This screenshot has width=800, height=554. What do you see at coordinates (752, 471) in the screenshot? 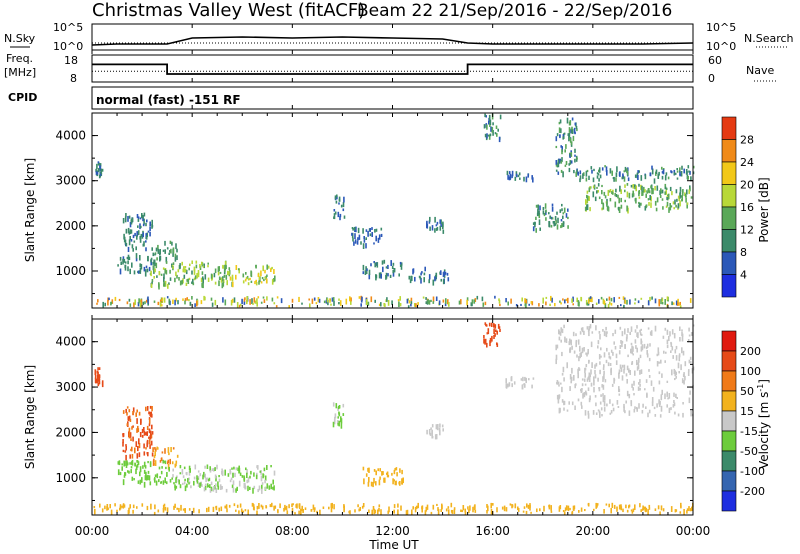
I see `velocity-colorbar-tick: -100` at bounding box center [752, 471].